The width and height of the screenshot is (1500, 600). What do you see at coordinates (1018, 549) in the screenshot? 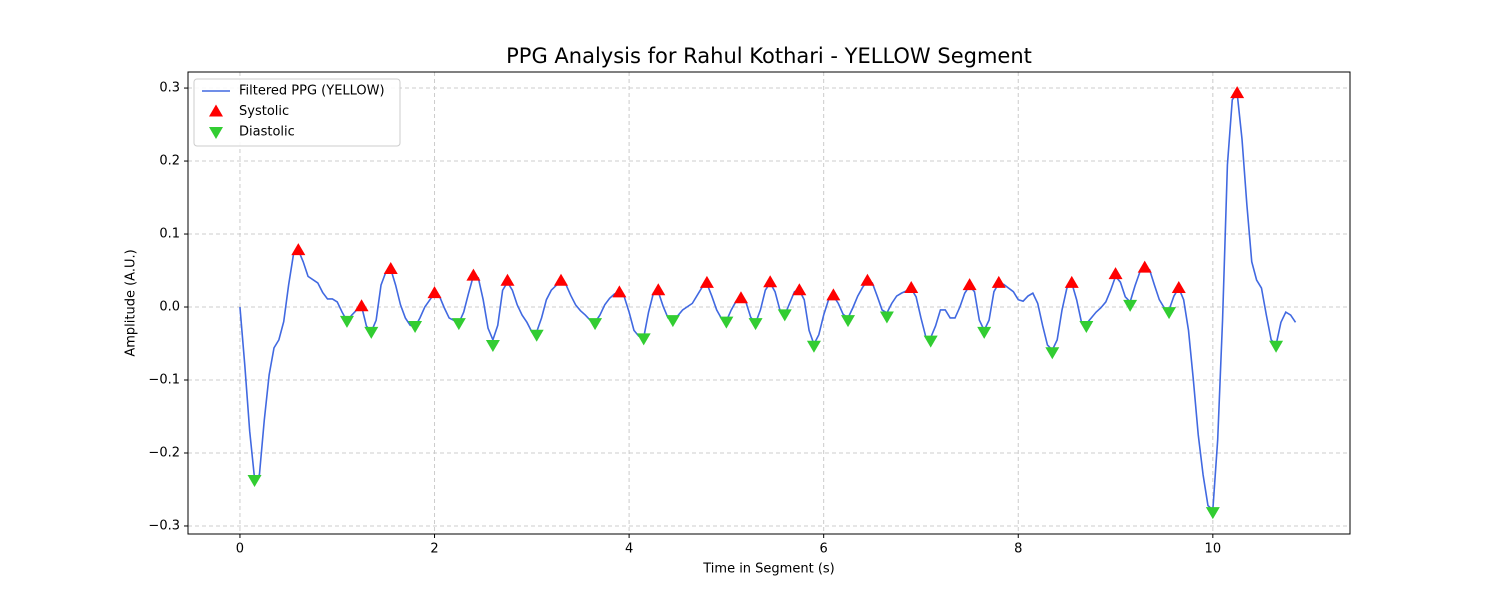
I see `x-tick-label: 8` at bounding box center [1018, 549].